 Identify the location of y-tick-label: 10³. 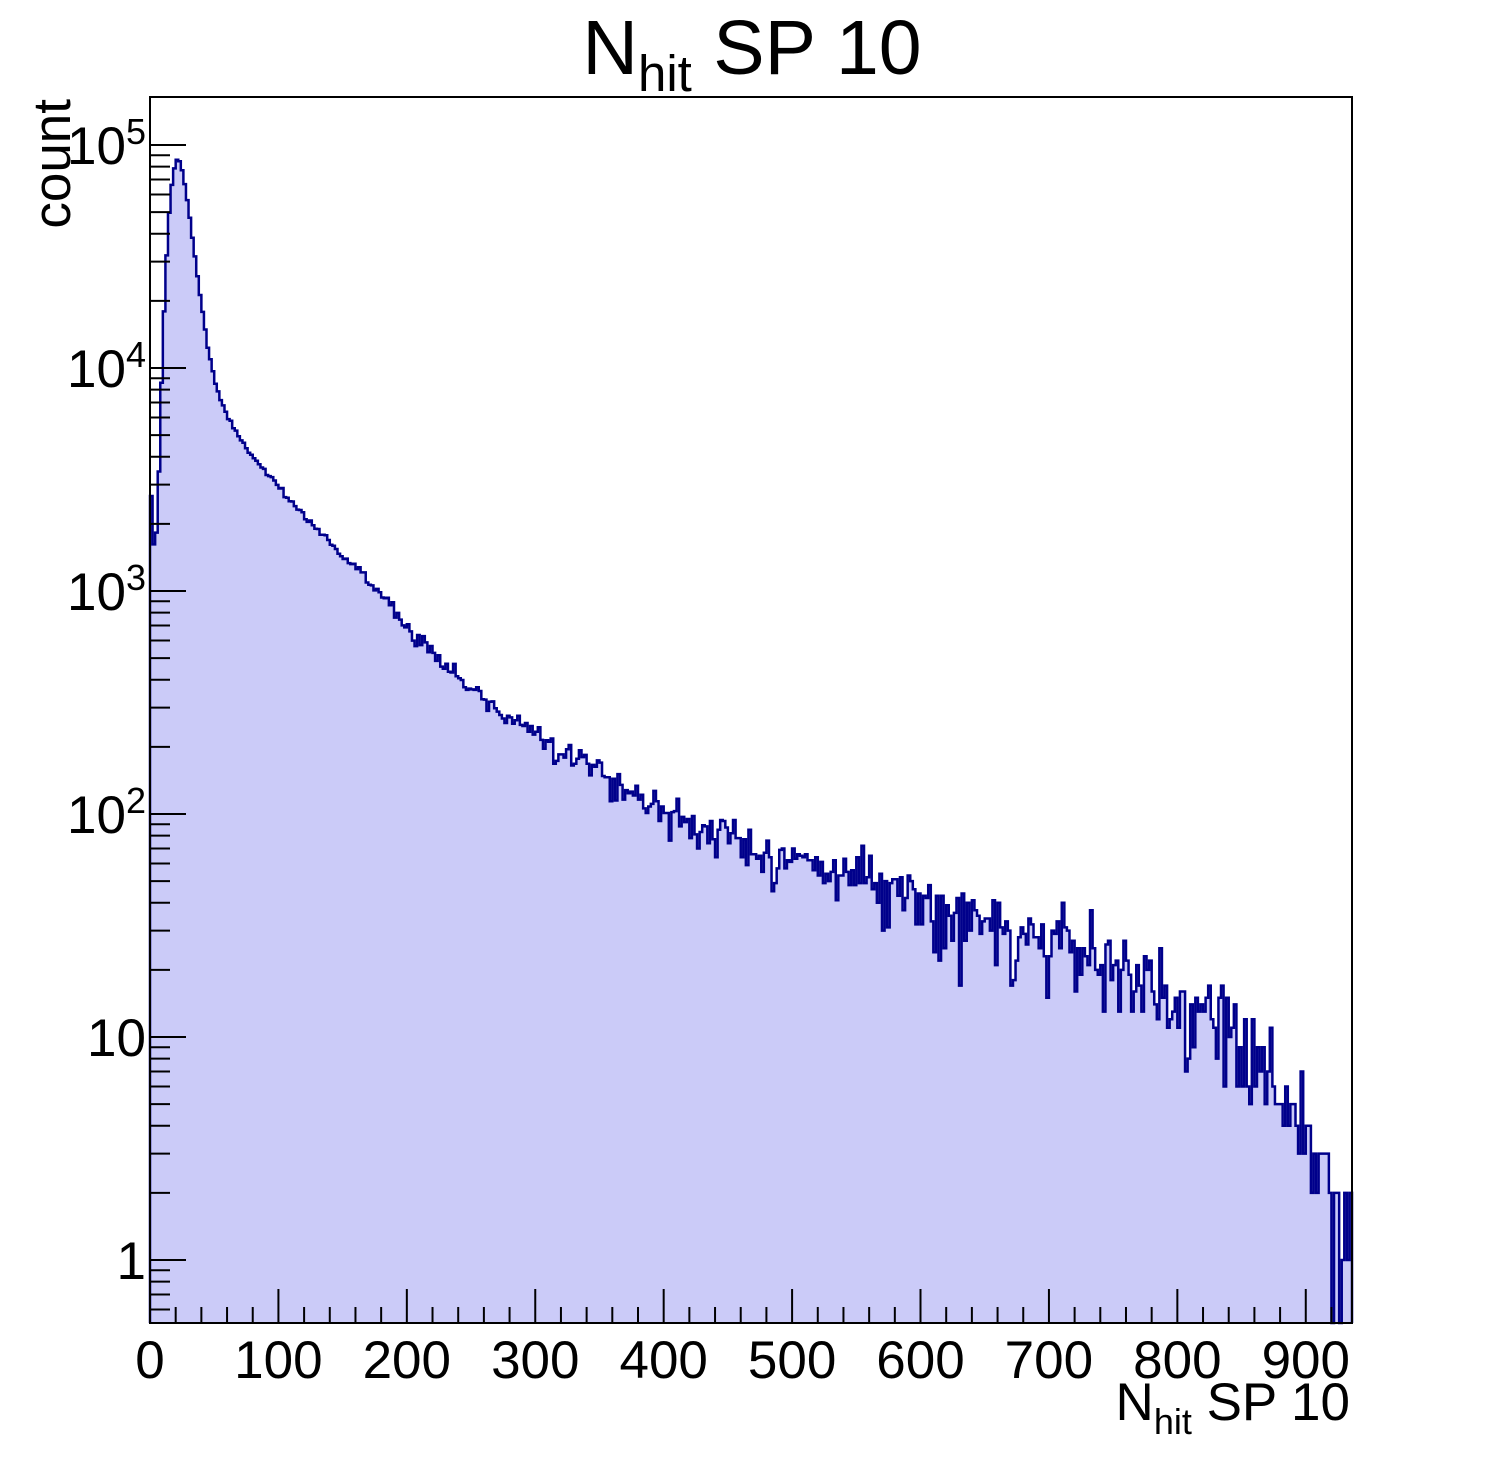
(106, 589).